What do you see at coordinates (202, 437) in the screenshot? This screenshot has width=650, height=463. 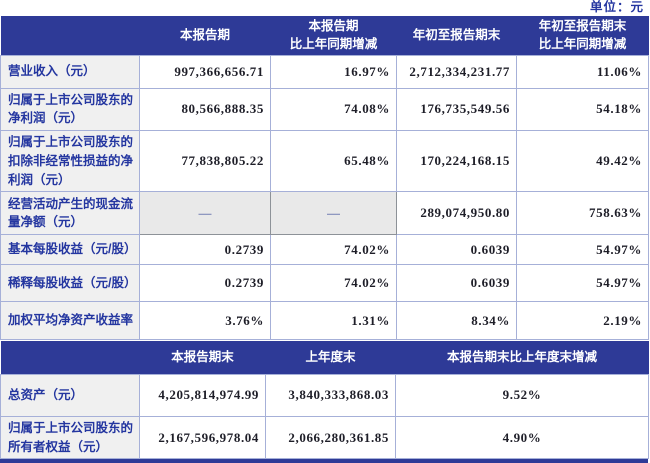 I see `cell-value: 2,167,596,978.04` at bounding box center [202, 437].